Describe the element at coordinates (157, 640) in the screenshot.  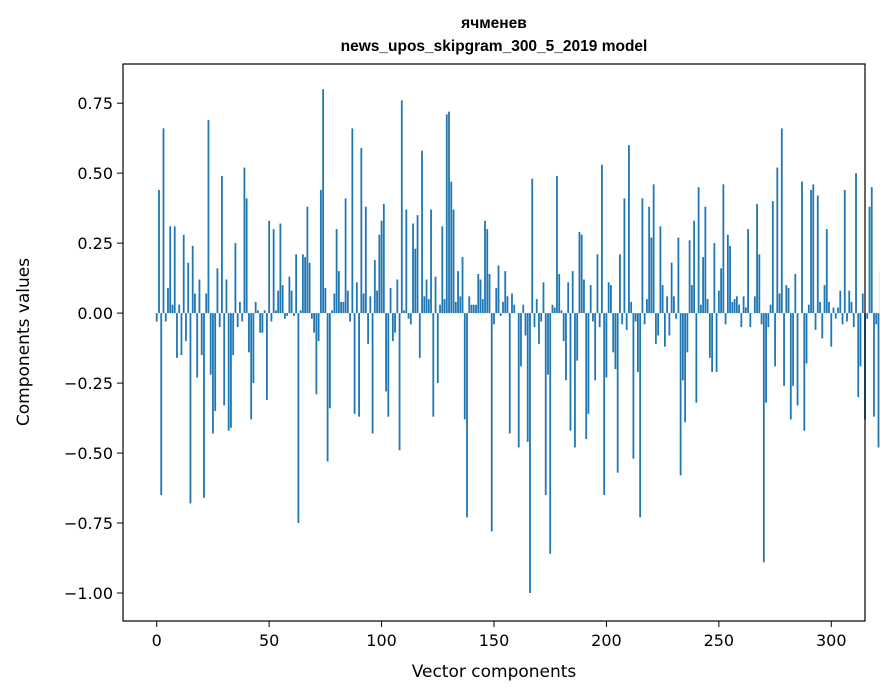
I see `x-tick-label: 0` at that location.